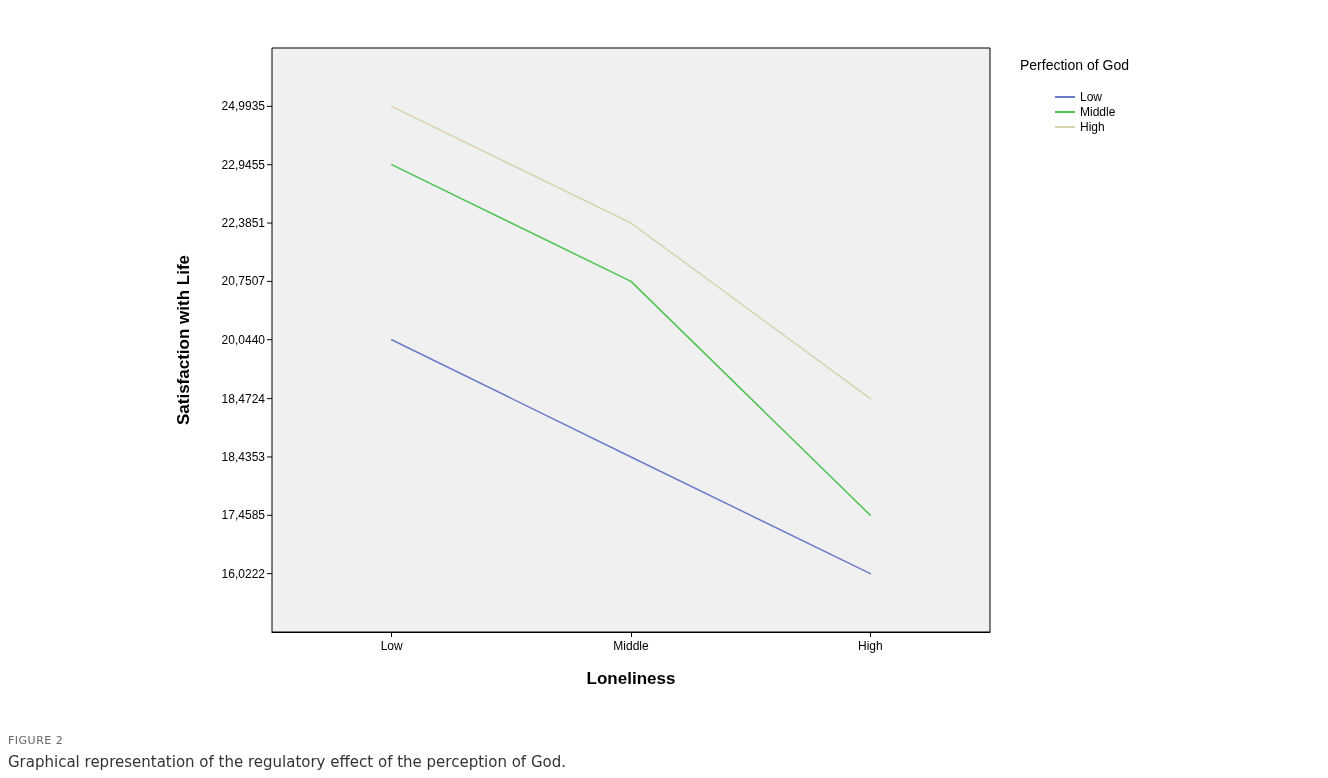 The height and width of the screenshot is (778, 1328). I want to click on x-axis-title: Loneliness, so click(631, 678).